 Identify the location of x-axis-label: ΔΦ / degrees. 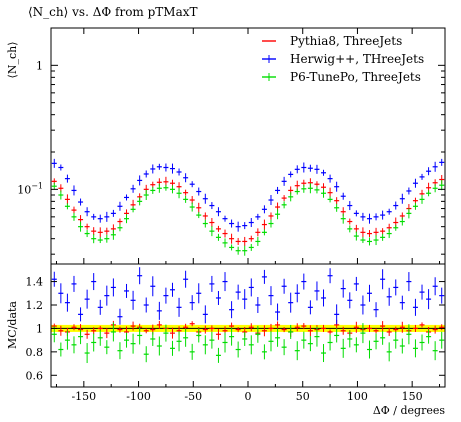
(409, 410).